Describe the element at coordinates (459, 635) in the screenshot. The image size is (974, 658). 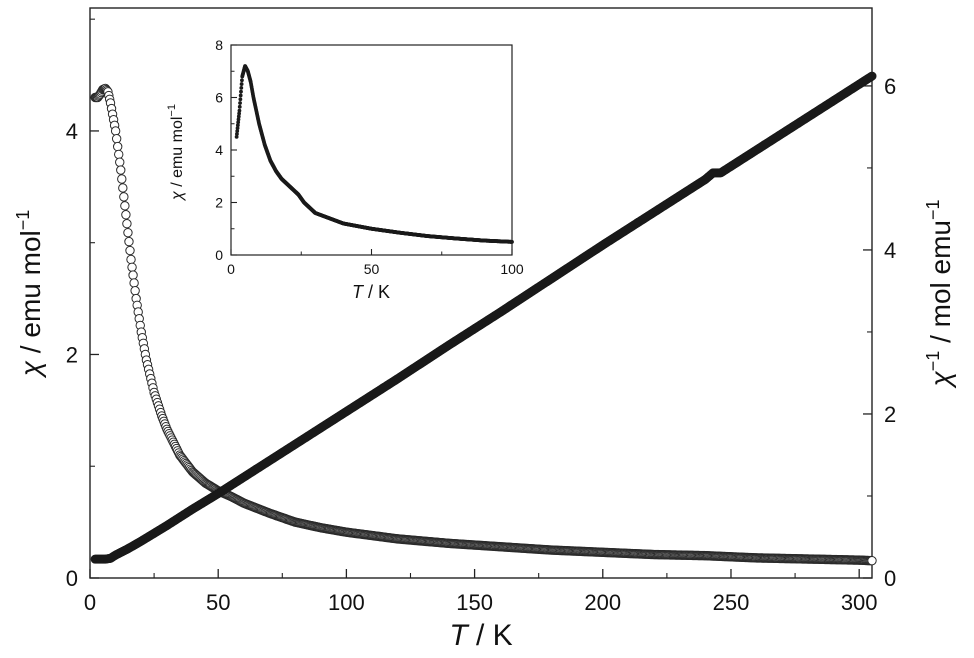
I see `main-x-axis-symbol: T` at that location.